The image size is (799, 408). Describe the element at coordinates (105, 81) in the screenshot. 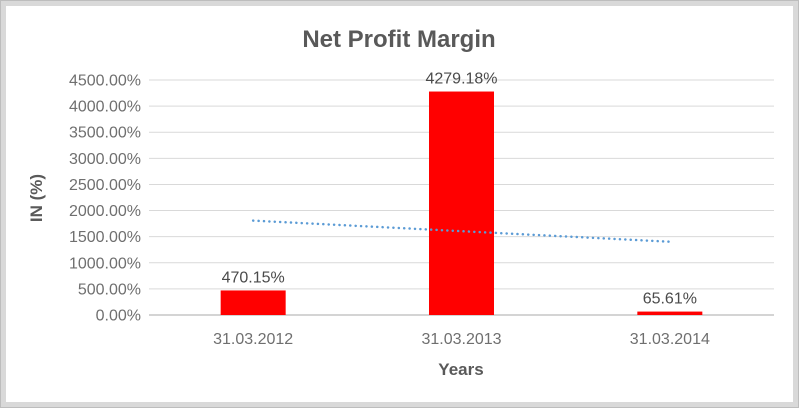

I see `y-tick-label-4500: 4500.00%` at that location.